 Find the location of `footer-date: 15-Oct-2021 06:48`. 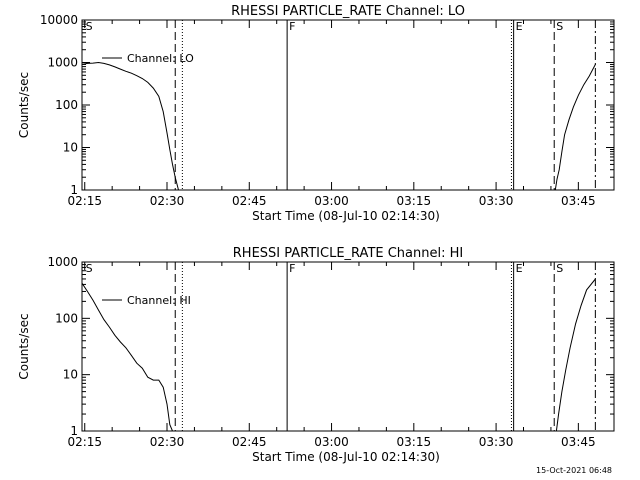

footer-date: 15-Oct-2021 06:48 is located at coordinates (574, 470).